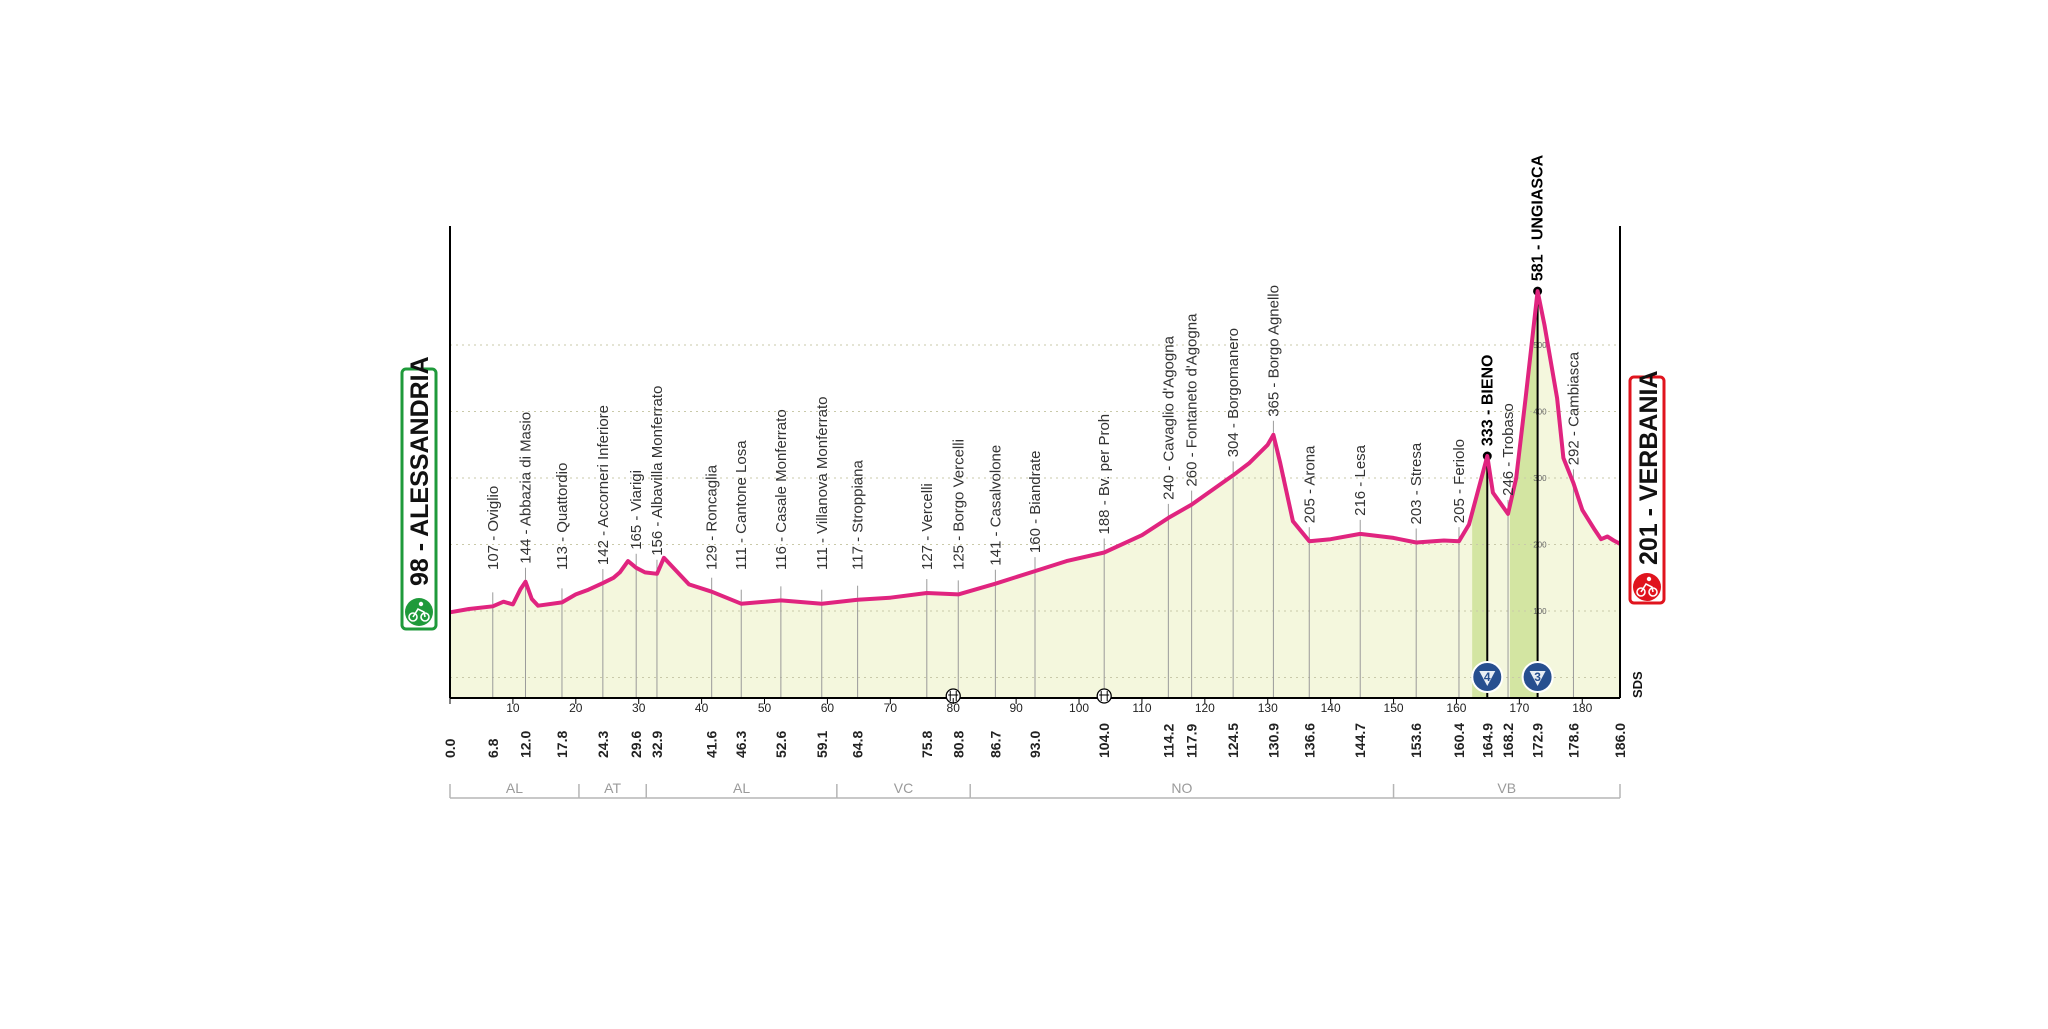  I want to click on waypoint-km-label: 0.0, so click(450, 748).